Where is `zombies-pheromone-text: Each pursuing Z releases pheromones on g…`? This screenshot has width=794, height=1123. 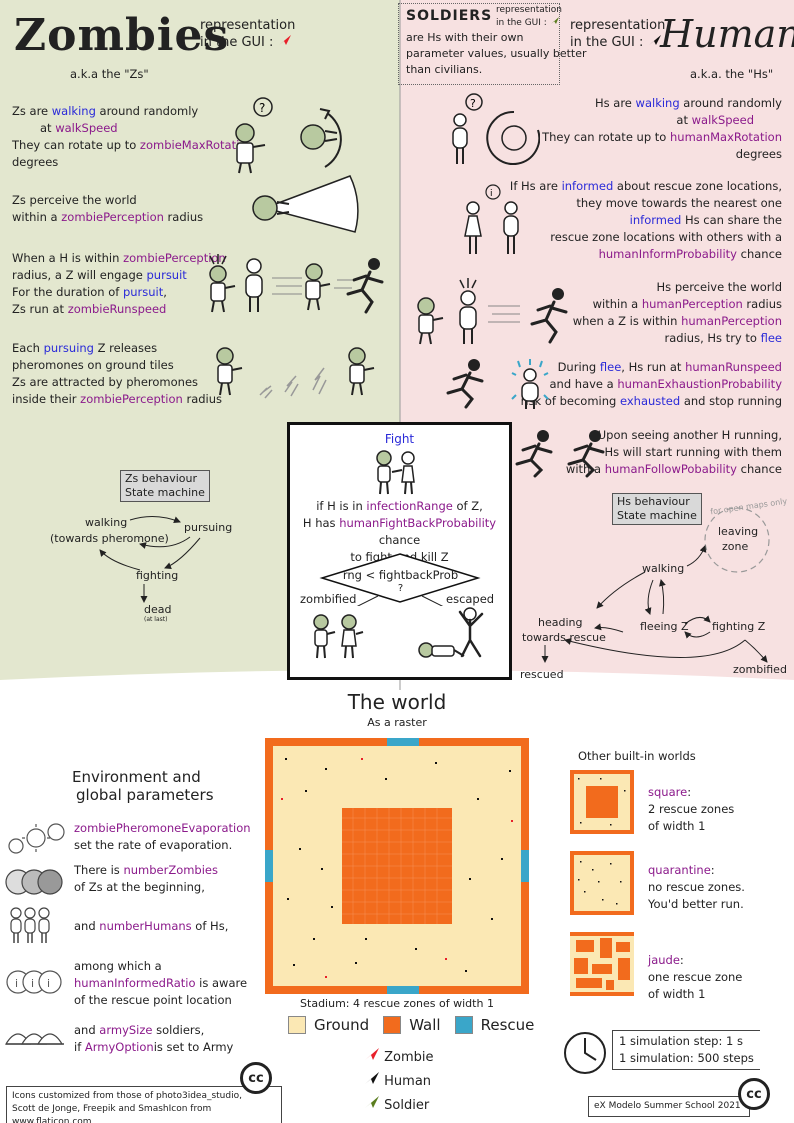
zombies-pheromone-text: Each pursuing Z releases pheromones on g… is located at coordinates (117, 373).